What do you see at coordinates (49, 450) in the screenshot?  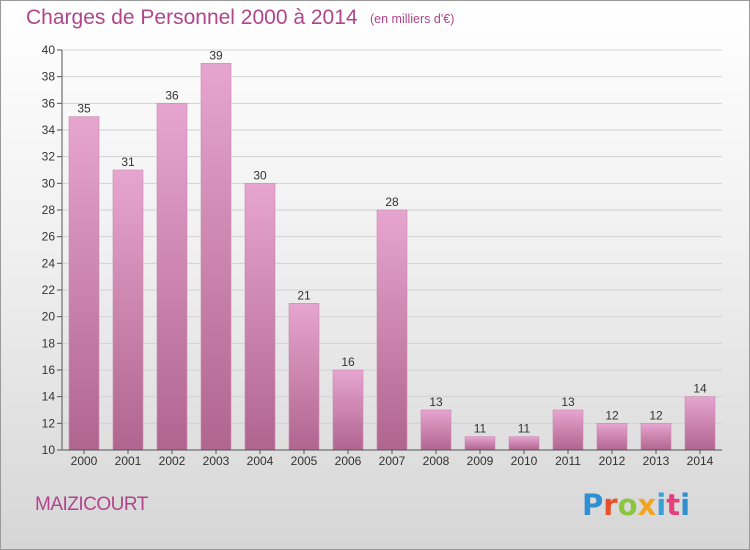 I see `y-tick-label: 10` at bounding box center [49, 450].